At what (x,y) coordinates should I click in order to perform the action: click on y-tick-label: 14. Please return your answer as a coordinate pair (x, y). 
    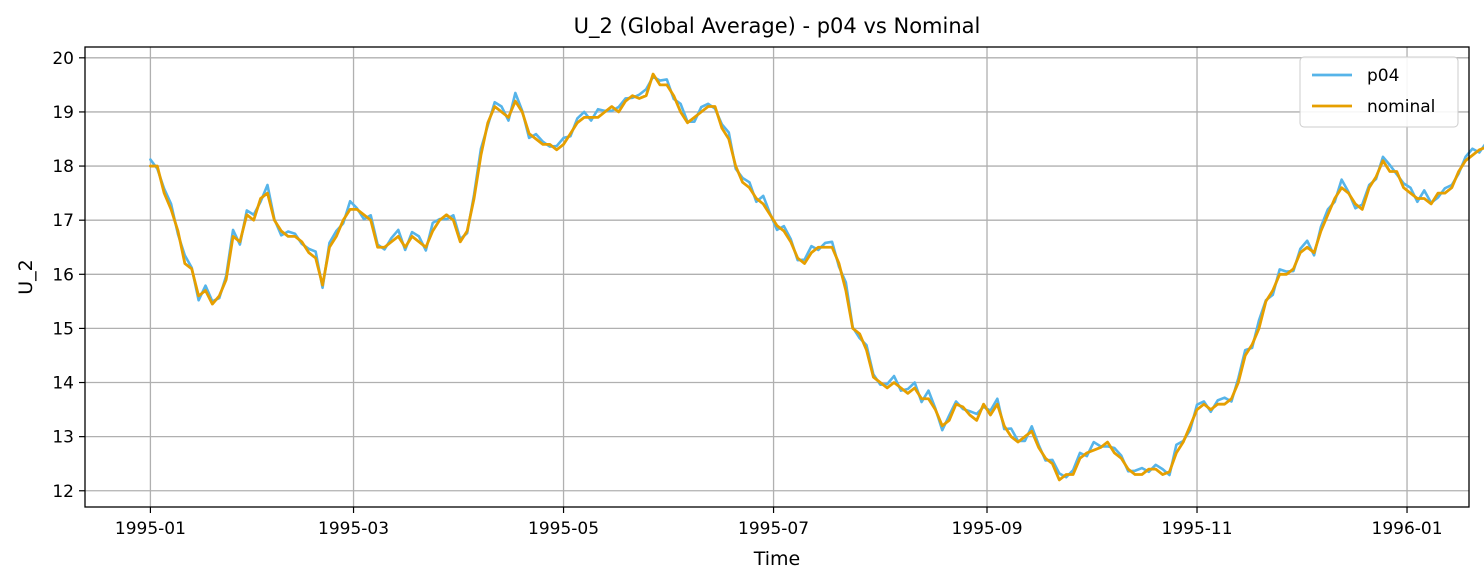
    Looking at the image, I should click on (63, 384).